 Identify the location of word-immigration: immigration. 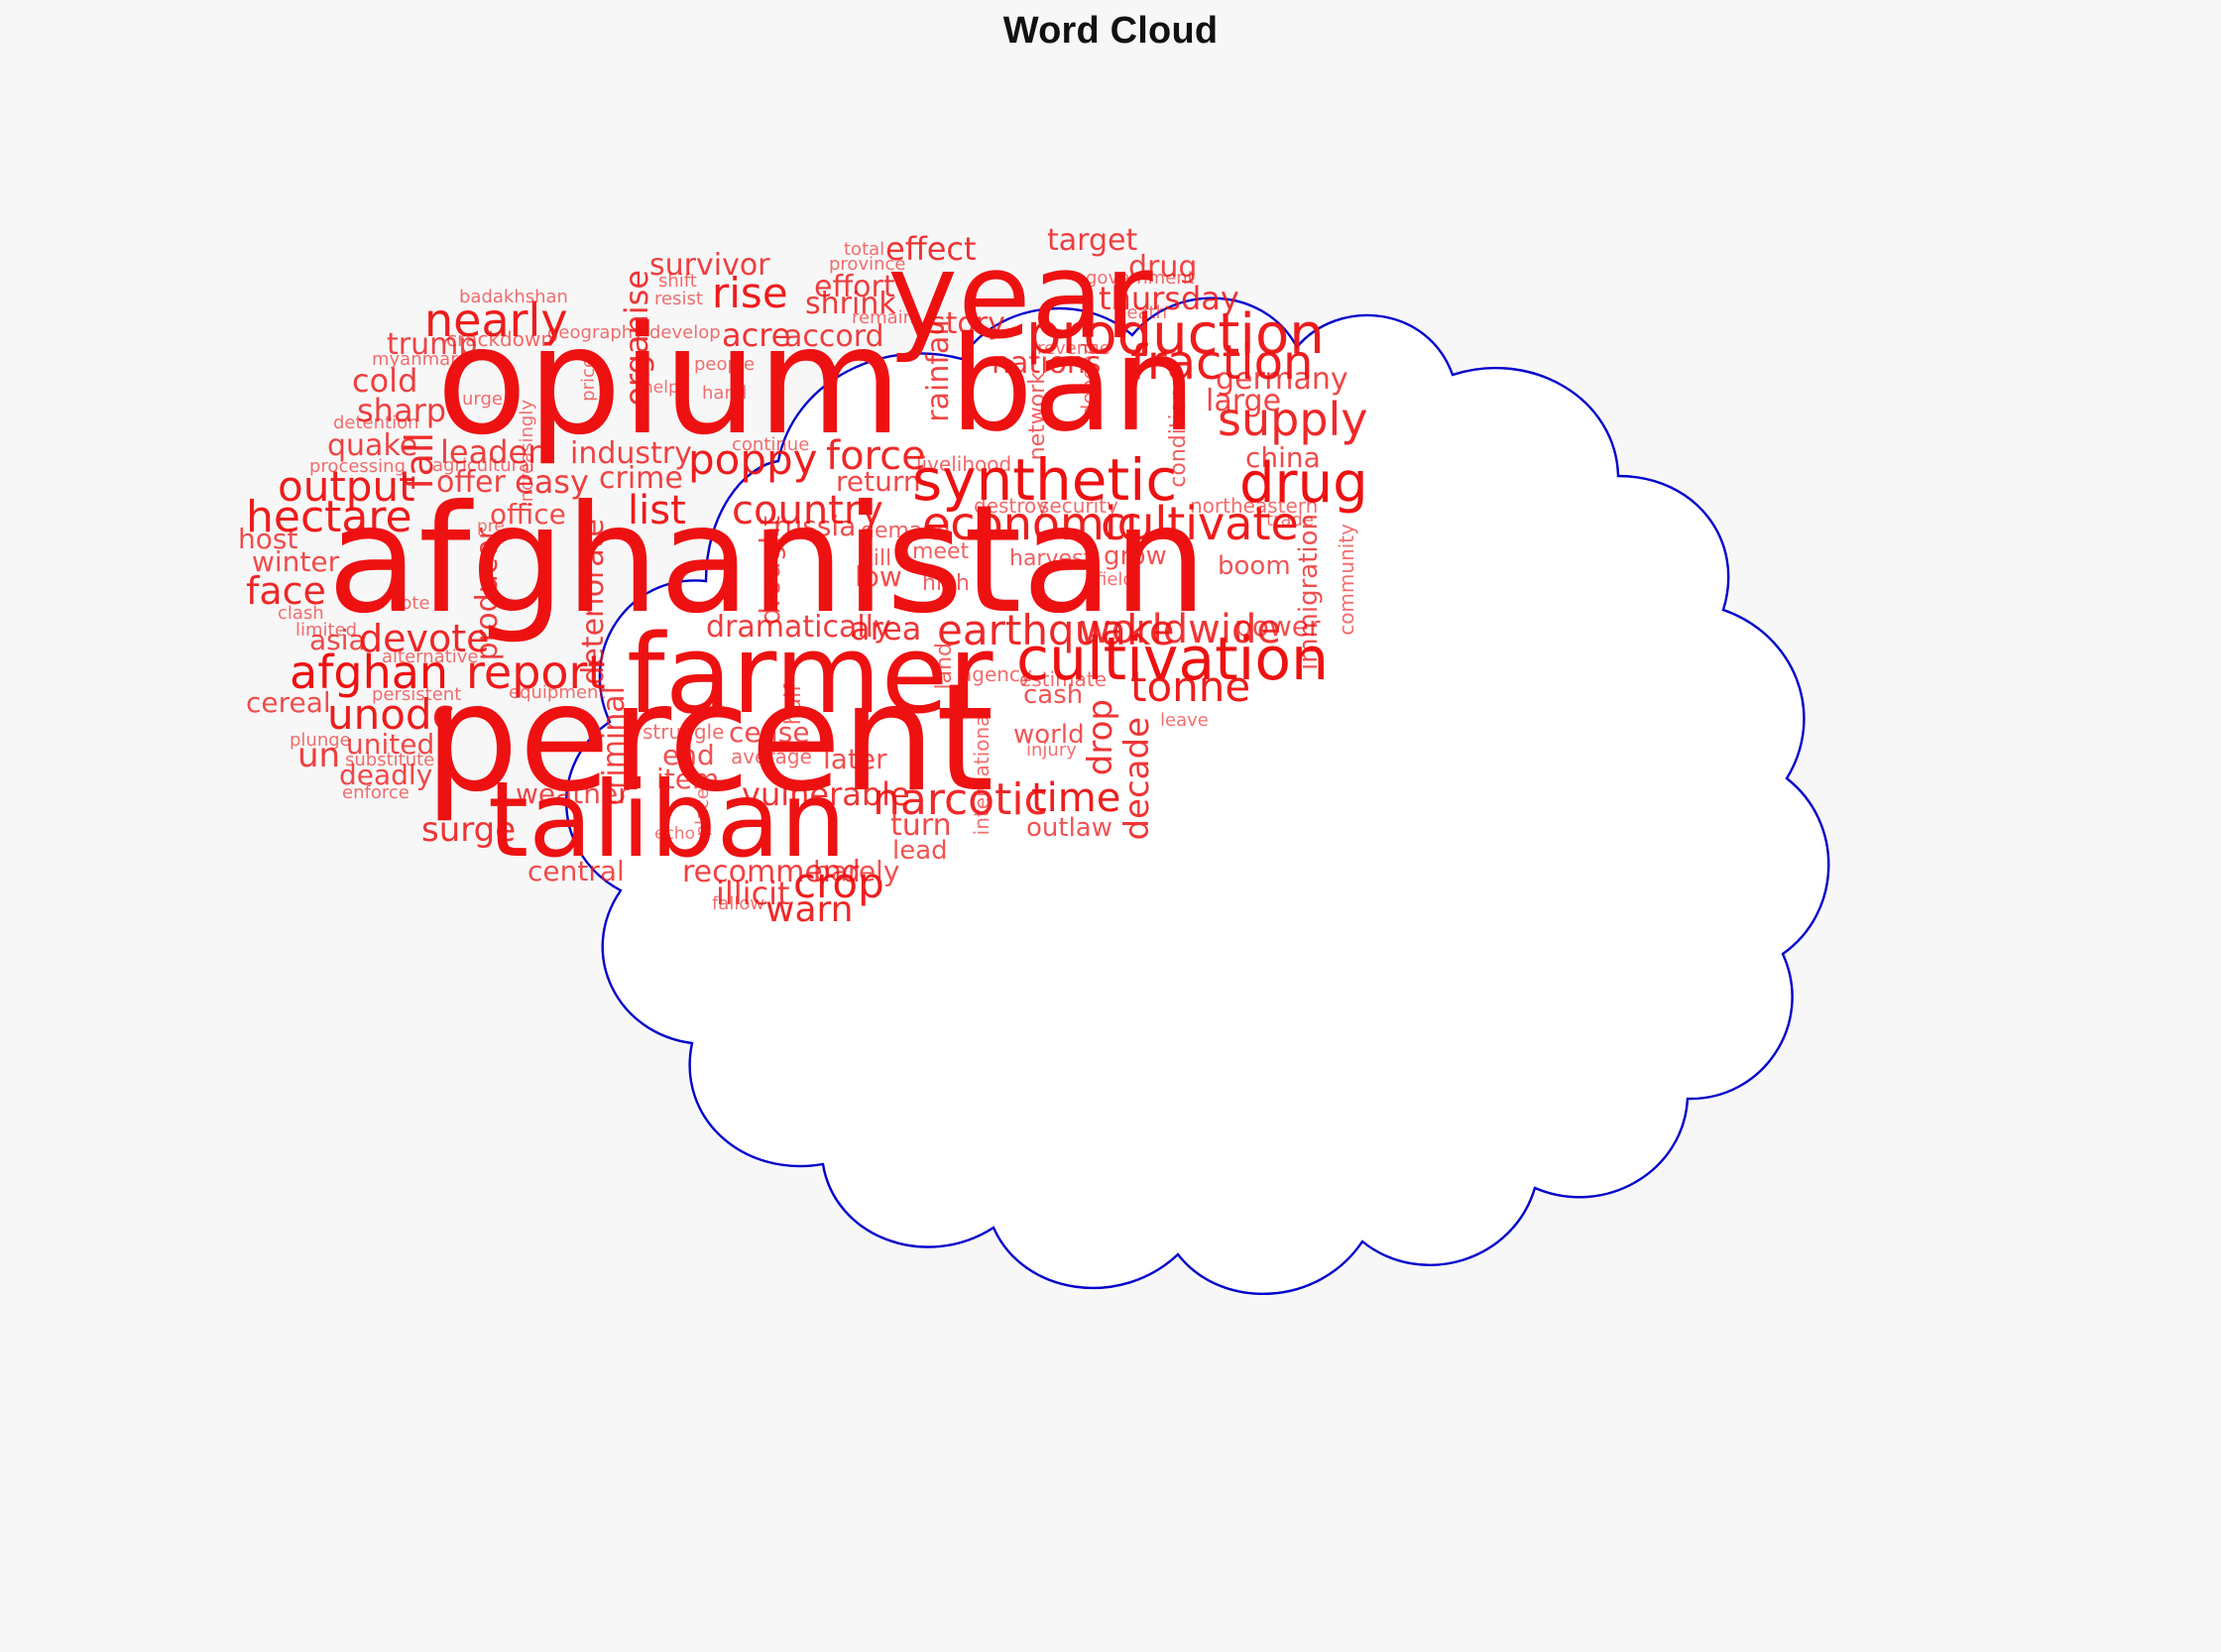
(1309, 592).